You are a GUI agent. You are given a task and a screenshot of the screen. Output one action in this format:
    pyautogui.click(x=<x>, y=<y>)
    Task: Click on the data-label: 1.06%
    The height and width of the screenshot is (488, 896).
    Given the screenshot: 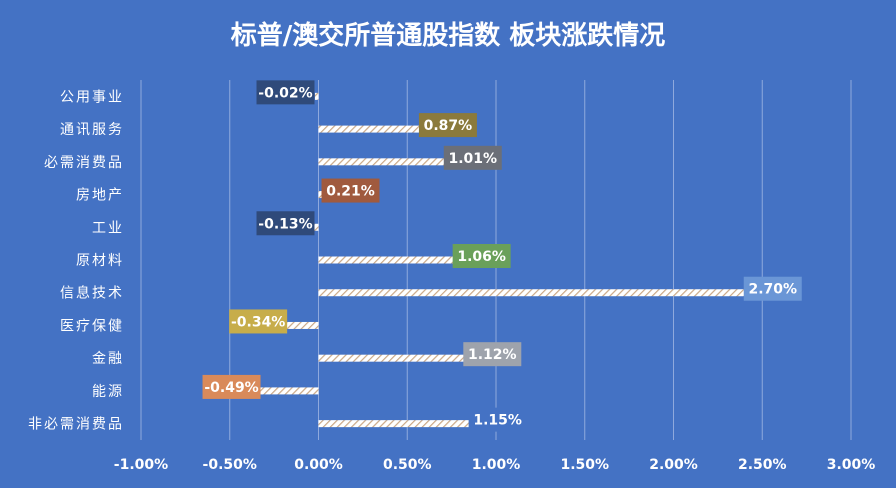 What is the action you would take?
    pyautogui.click(x=481, y=256)
    